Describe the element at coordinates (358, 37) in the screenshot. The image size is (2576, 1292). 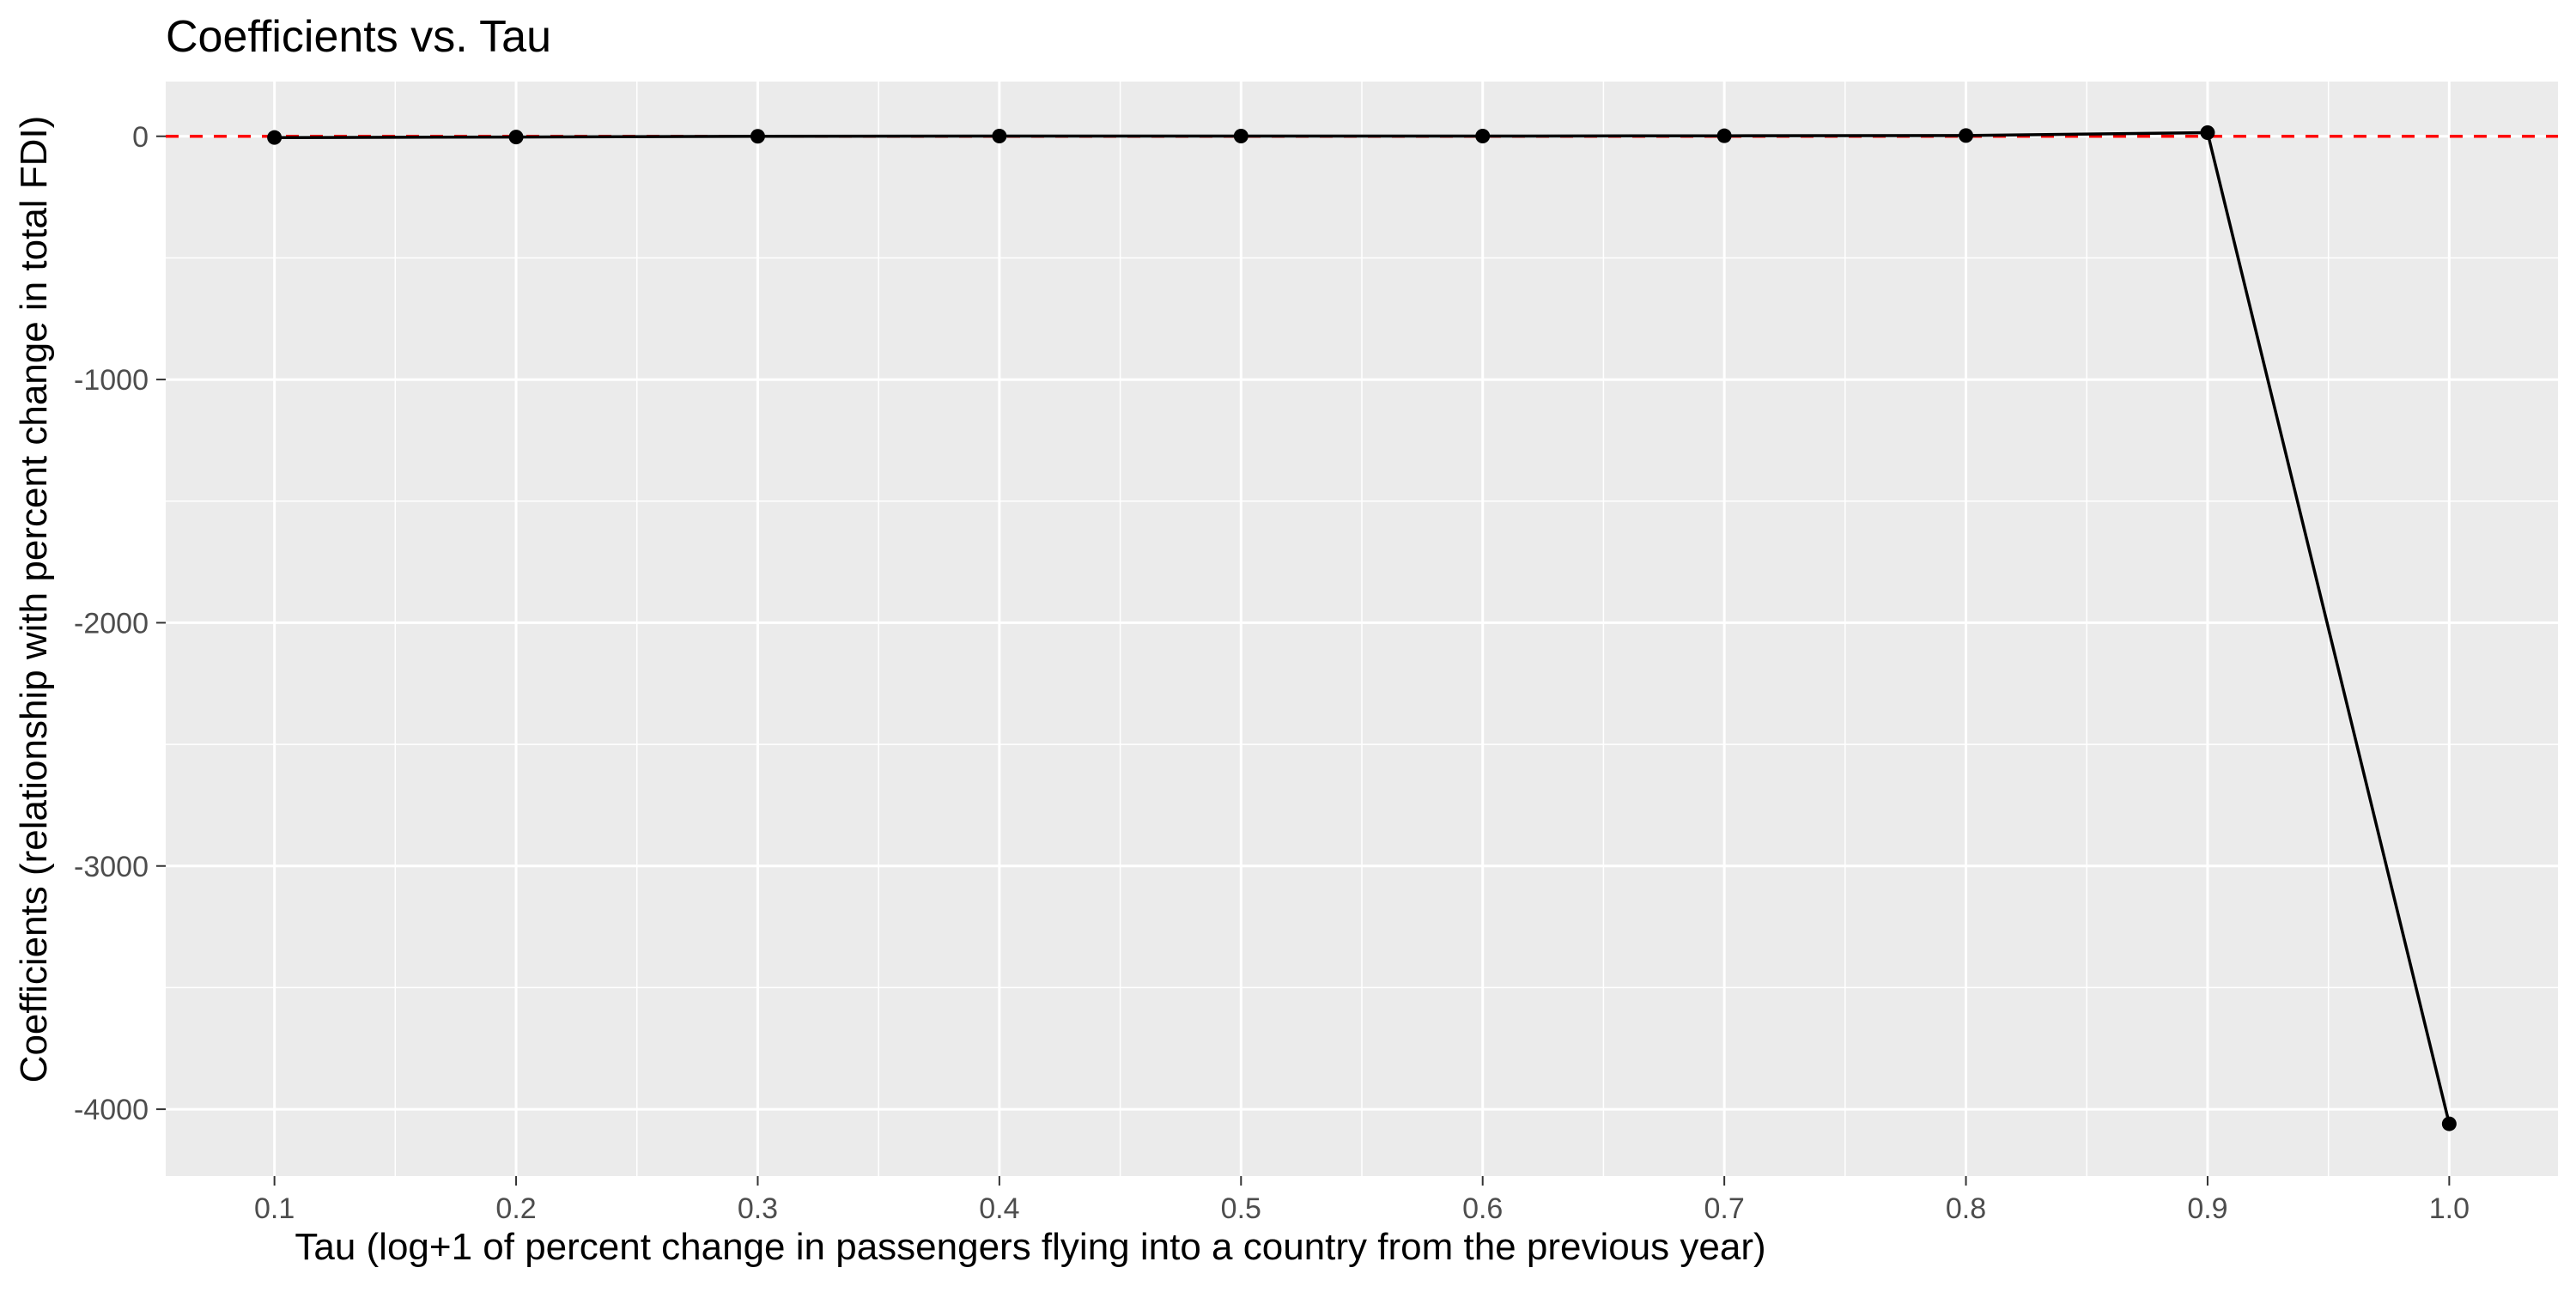
I see `chart-title: Coefficients vs. Tau` at that location.